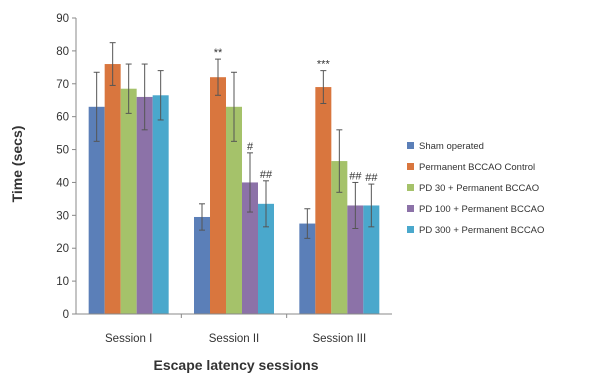  Describe the element at coordinates (62, 151) in the screenshot. I see `y-tick-label: 50` at that location.